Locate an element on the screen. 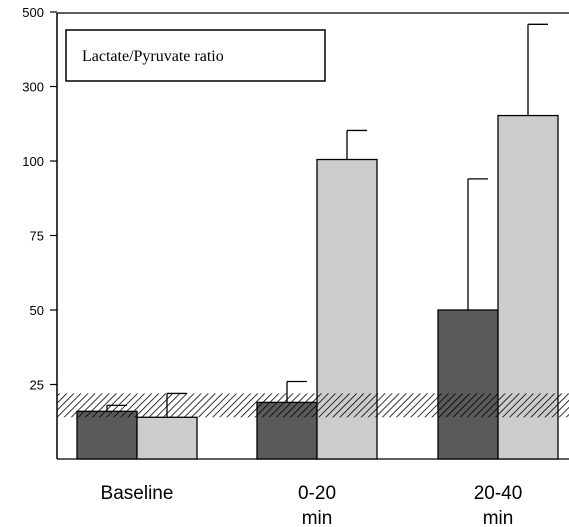 The image size is (569, 527). legend-box: Lactate/Pyruvate ratio is located at coordinates (195, 55).